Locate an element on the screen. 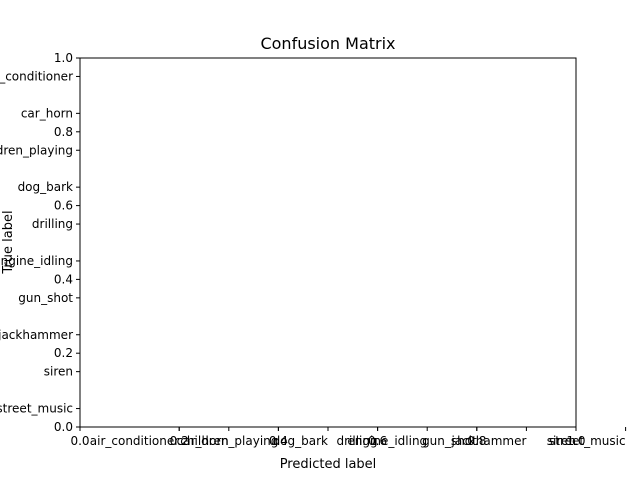 Image resolution: width=640 pixels, height=480 pixels. x-class-tick-label: gun_shot is located at coordinates (449, 441).